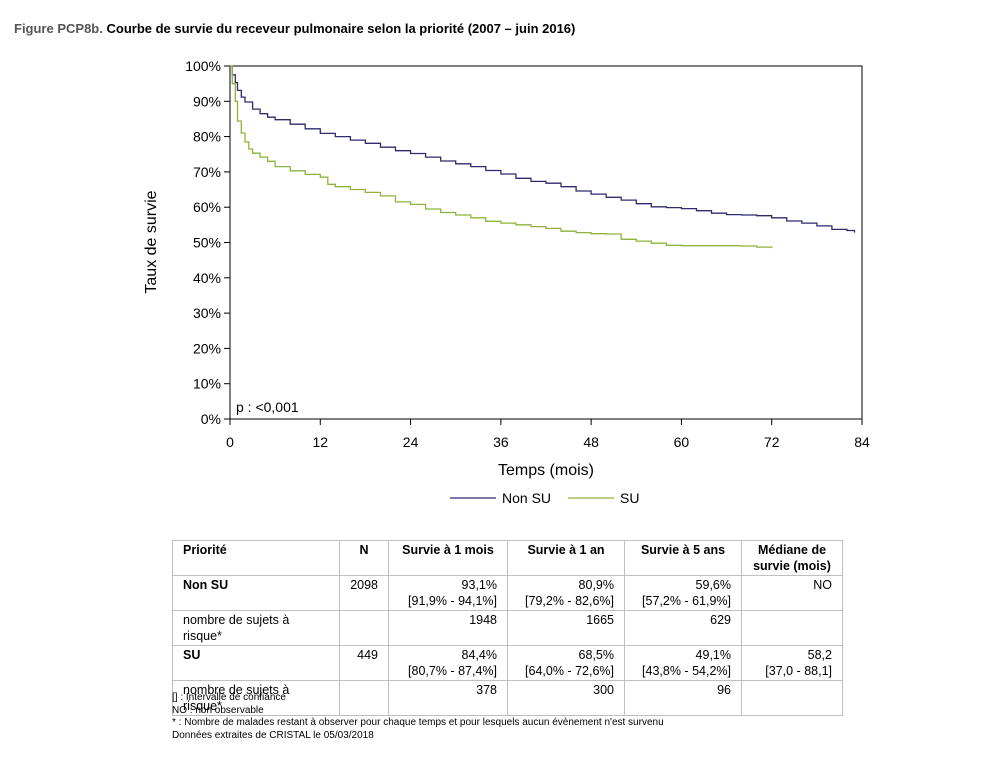 The width and height of the screenshot is (1000, 766). I want to click on ci: [37,0 - 88,1], so click(798, 671).